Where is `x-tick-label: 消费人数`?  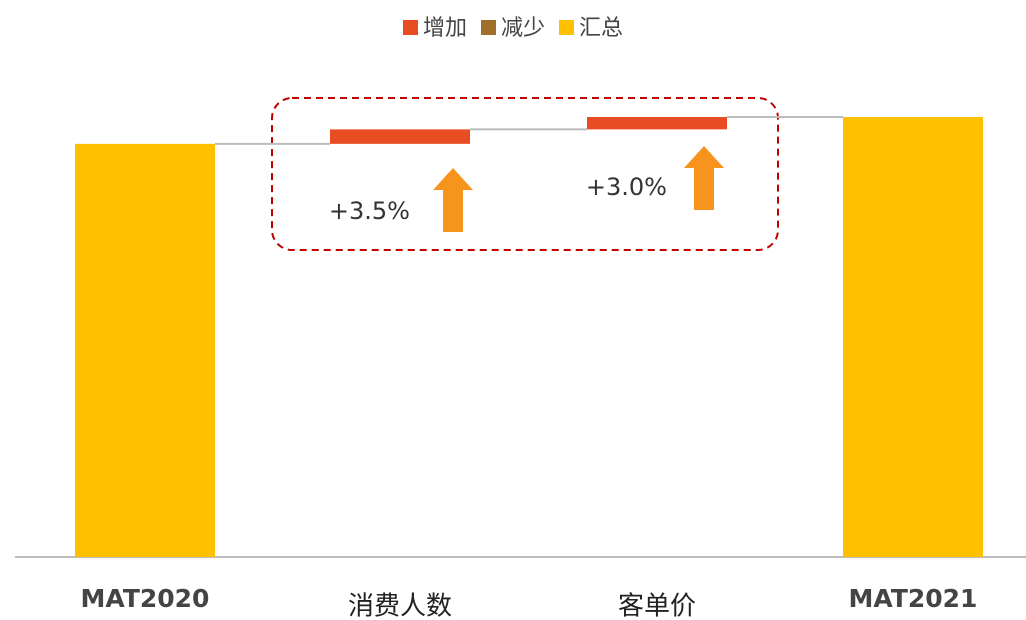 x-tick-label: 消费人数 is located at coordinates (400, 606).